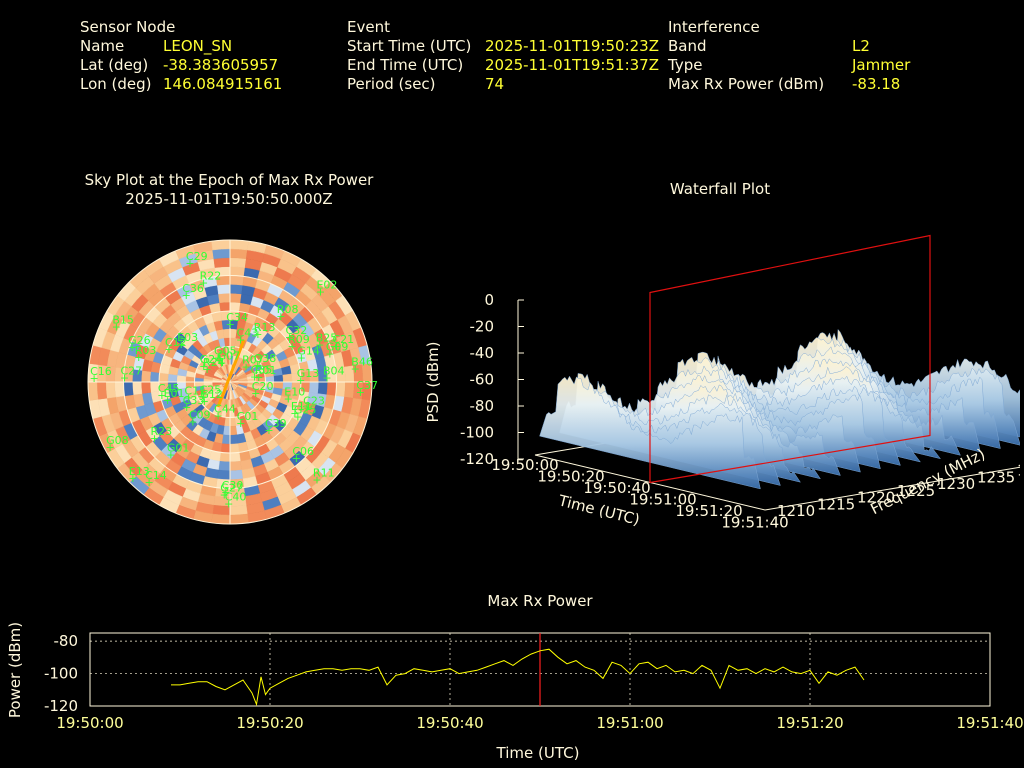 This screenshot has width=1024, height=768. Describe the element at coordinates (303, 451) in the screenshot. I see `satellite-label: C06` at that location.